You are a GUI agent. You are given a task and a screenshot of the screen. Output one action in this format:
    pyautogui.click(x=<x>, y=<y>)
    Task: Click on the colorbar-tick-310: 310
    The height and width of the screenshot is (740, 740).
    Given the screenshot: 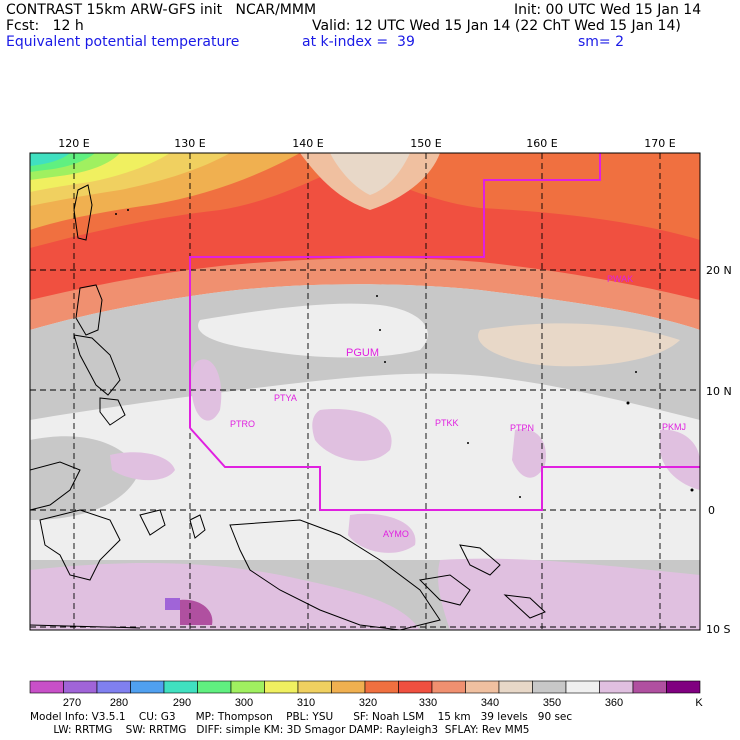 What is the action you would take?
    pyautogui.click(x=306, y=703)
    